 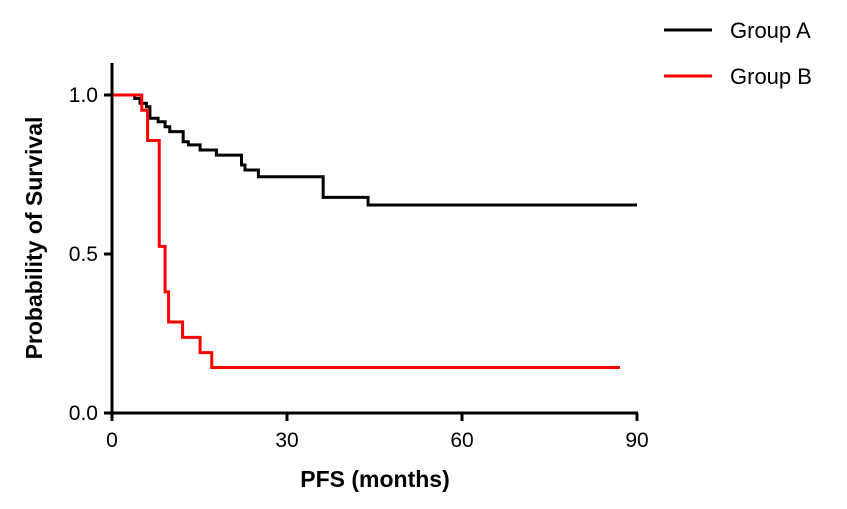 What do you see at coordinates (112, 440) in the screenshot?
I see `x-tick-label: 0` at bounding box center [112, 440].